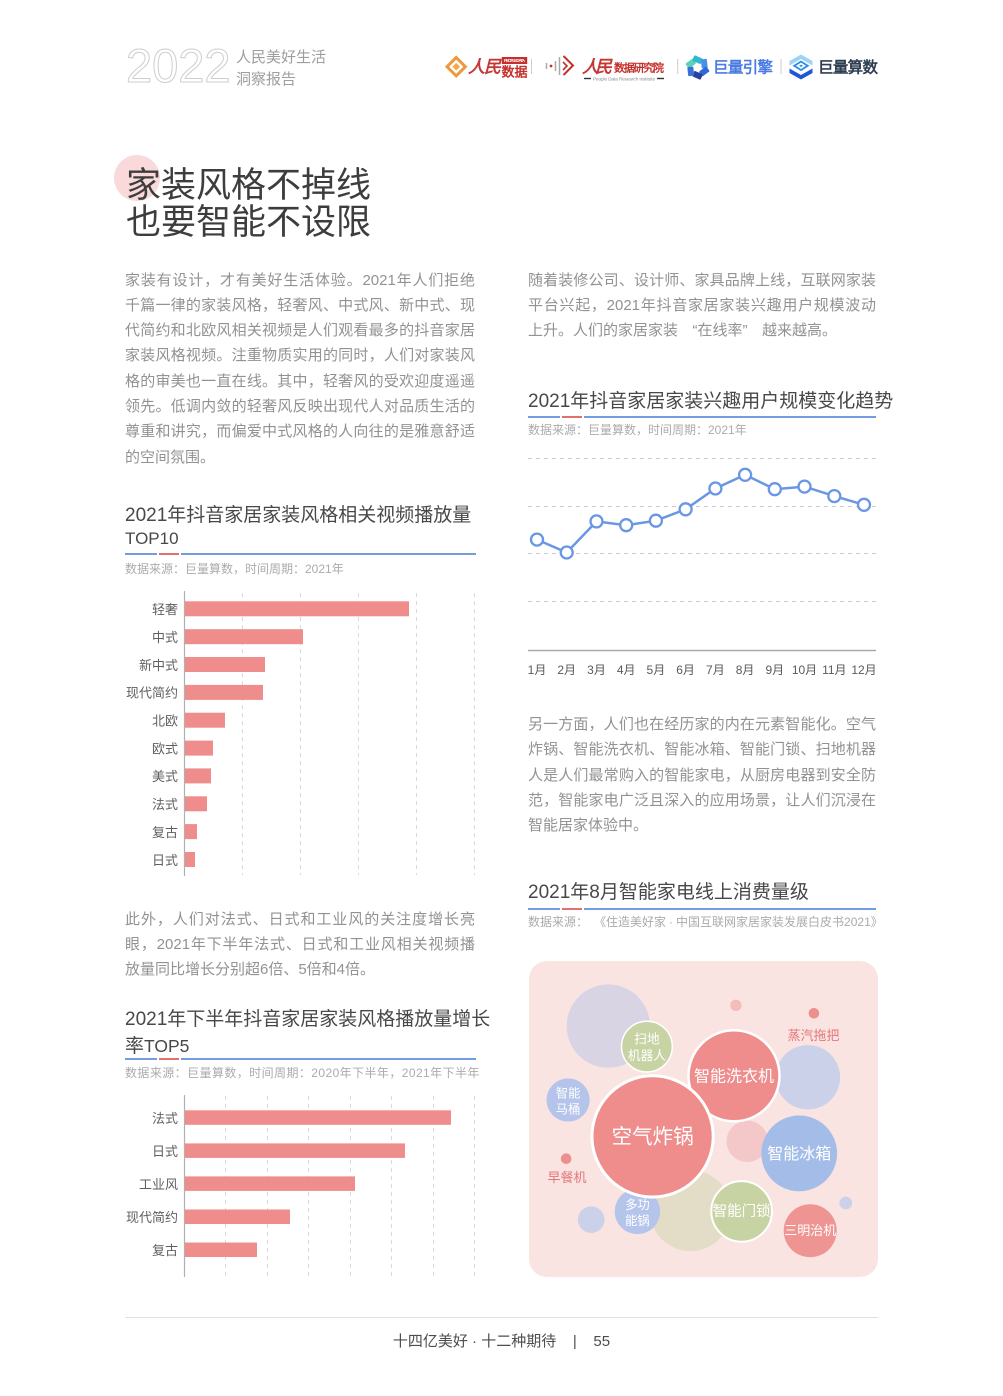  Describe the element at coordinates (813, 1035) in the screenshot. I see `svg-text: 蒸汽拖把` at that location.